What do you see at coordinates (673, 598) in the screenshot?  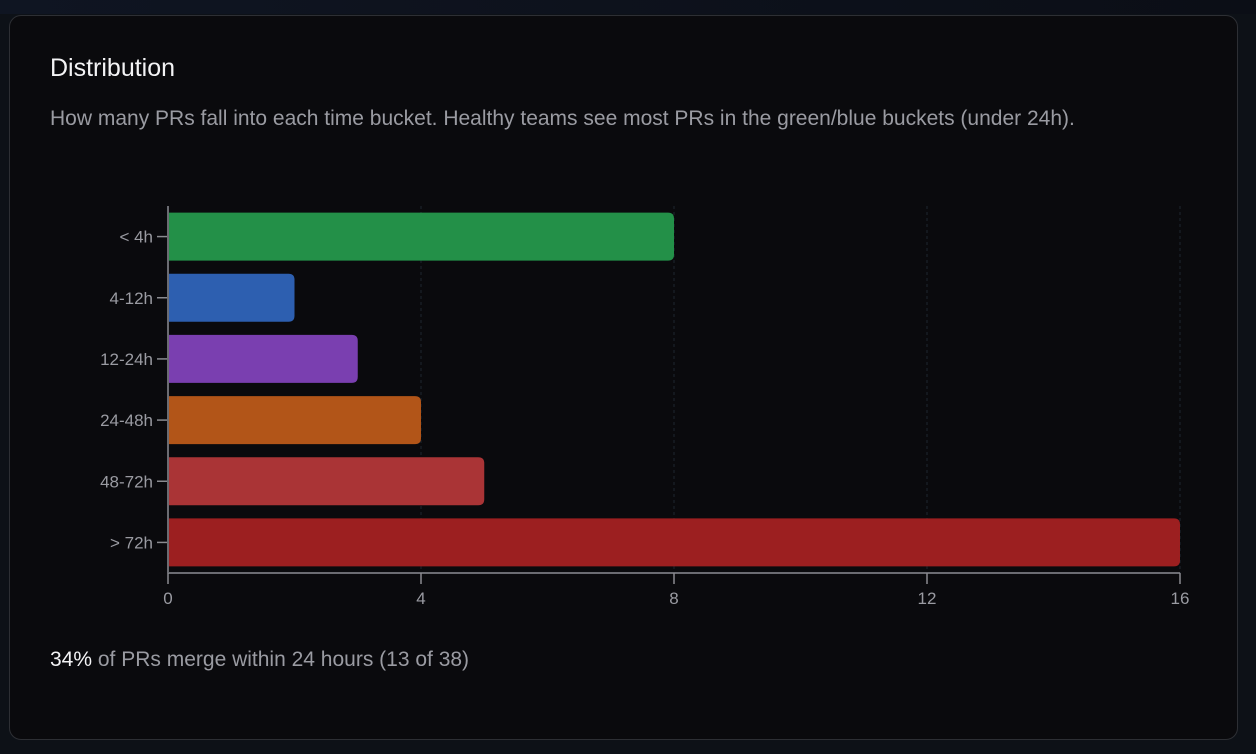 I see `x-tick-label: 8` at bounding box center [673, 598].